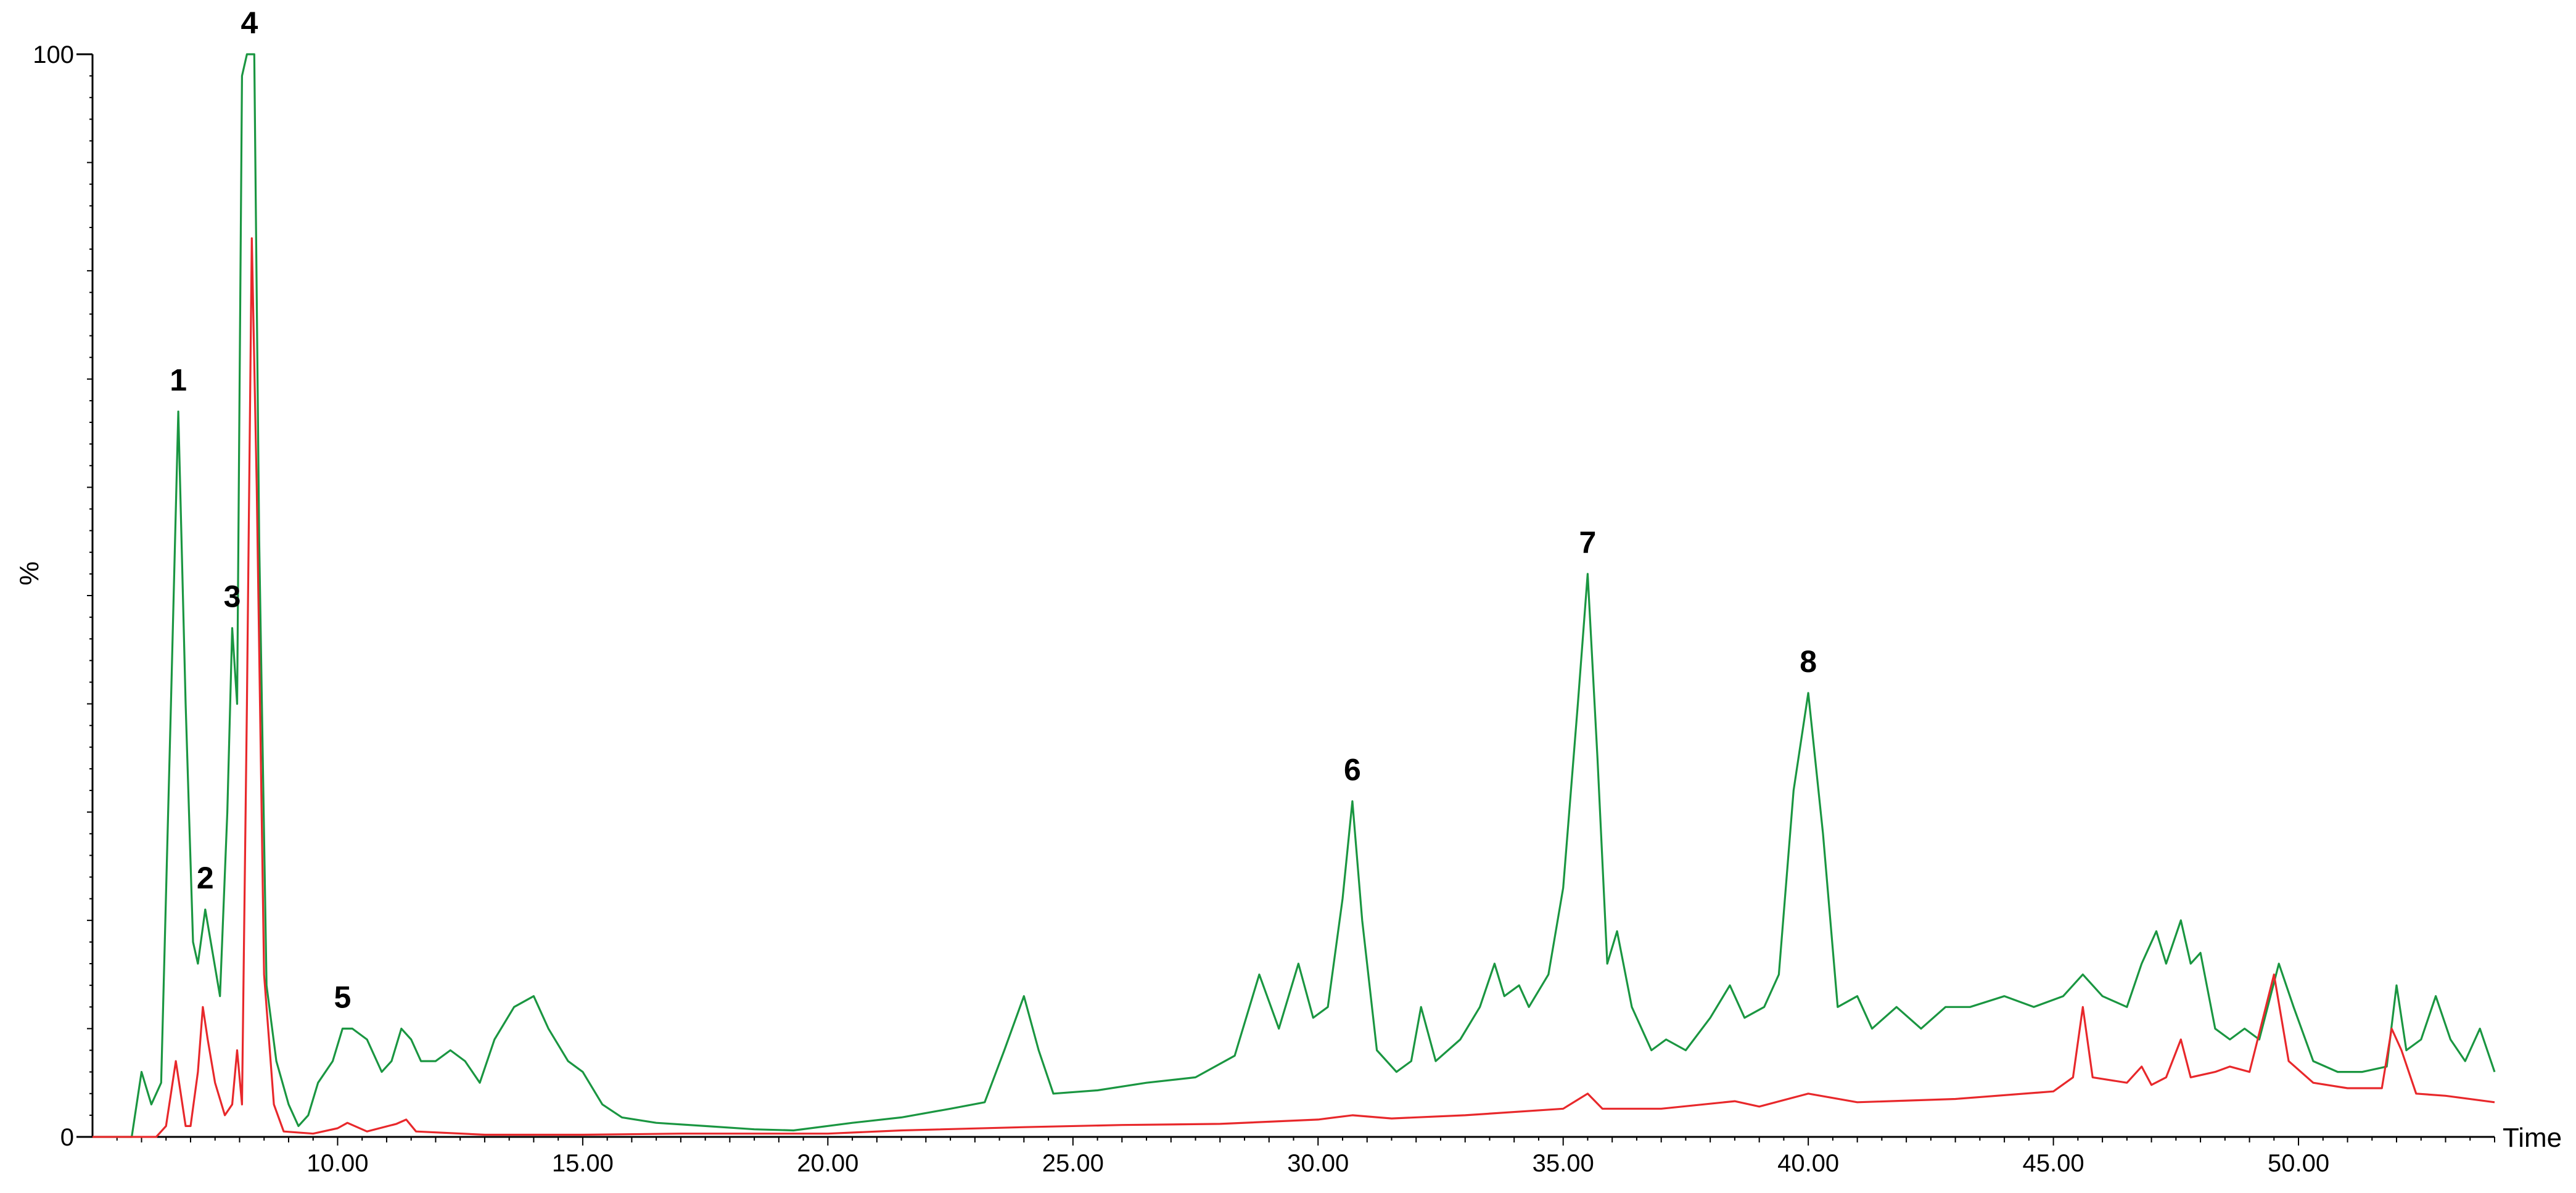 This screenshot has width=2576, height=1193. Describe the element at coordinates (342, 997) in the screenshot. I see `peak-label-5: 5` at that location.